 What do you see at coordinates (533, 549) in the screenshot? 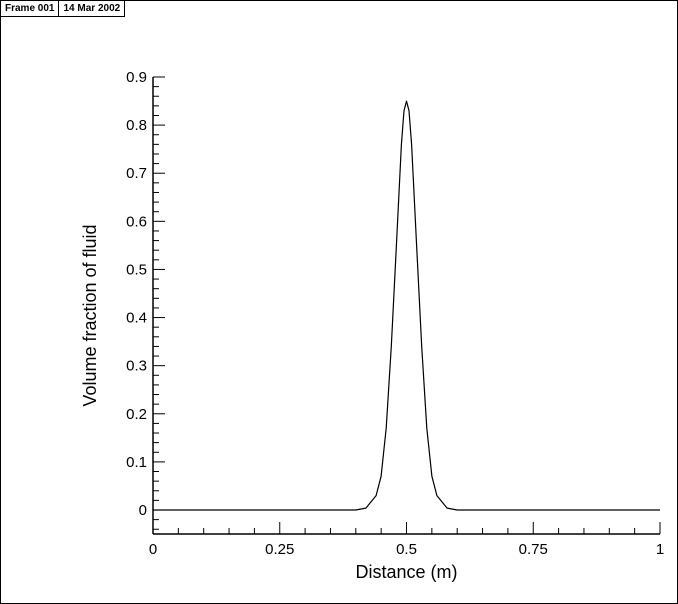
I see `x-tick-label: 0.75` at bounding box center [533, 549].